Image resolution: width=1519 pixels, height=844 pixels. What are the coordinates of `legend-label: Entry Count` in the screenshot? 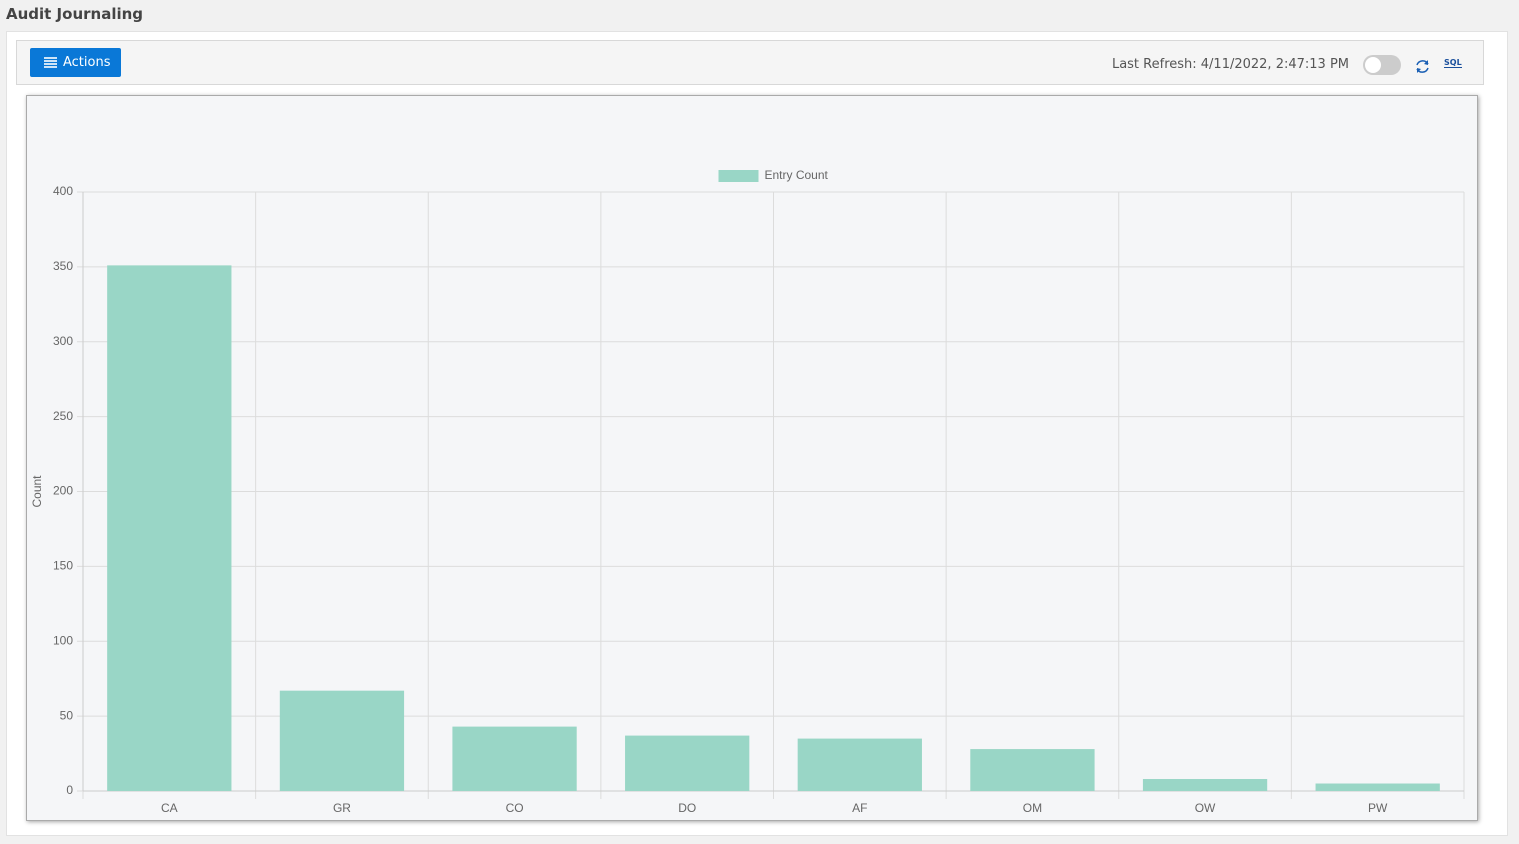 It's located at (797, 175).